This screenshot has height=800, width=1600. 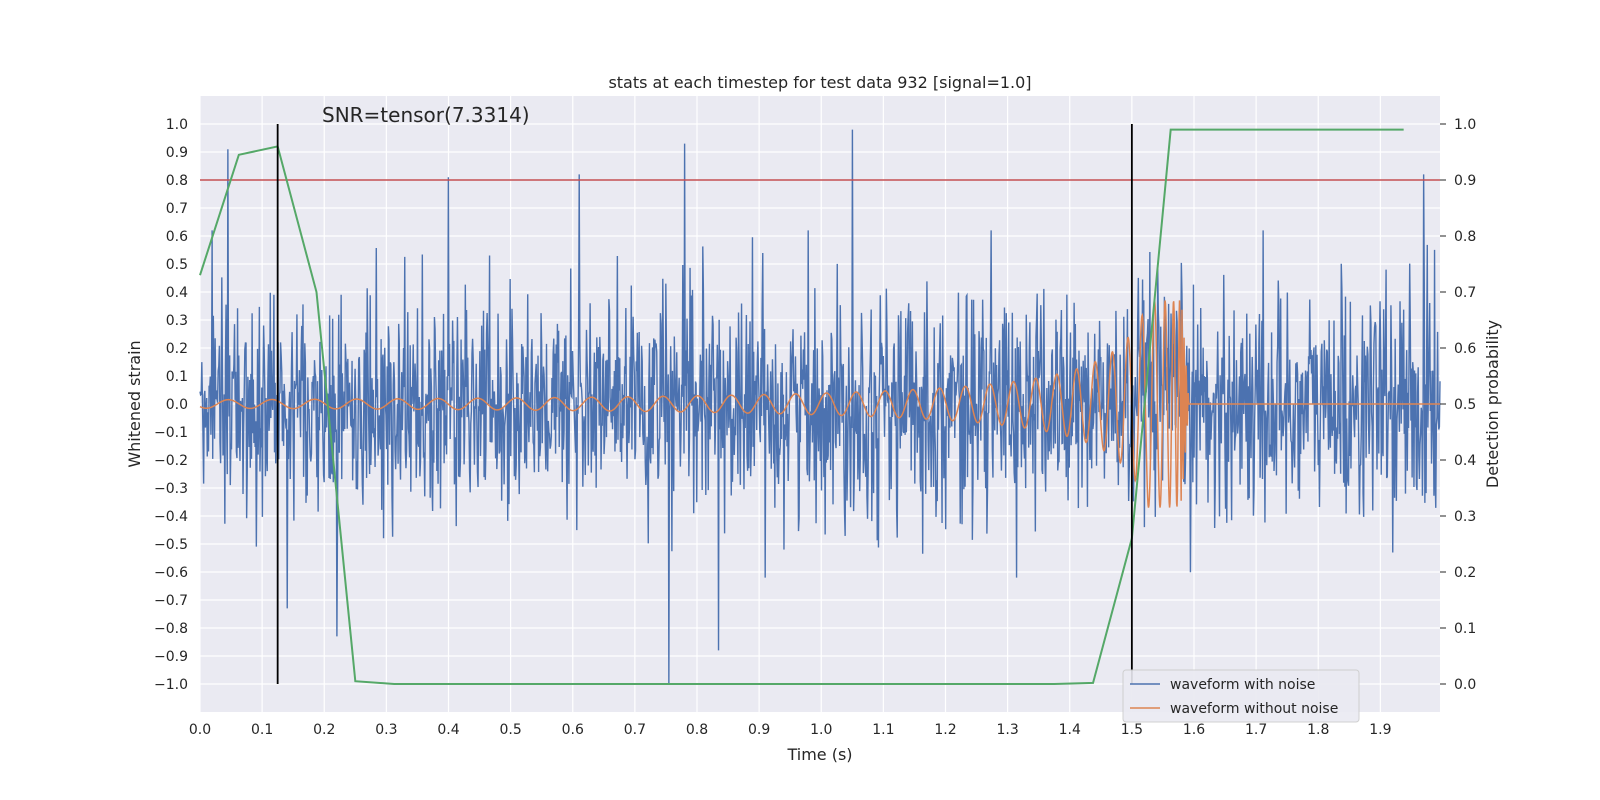 What do you see at coordinates (1465, 125) in the screenshot?
I see `y-right-tick-label: 1.0` at bounding box center [1465, 125].